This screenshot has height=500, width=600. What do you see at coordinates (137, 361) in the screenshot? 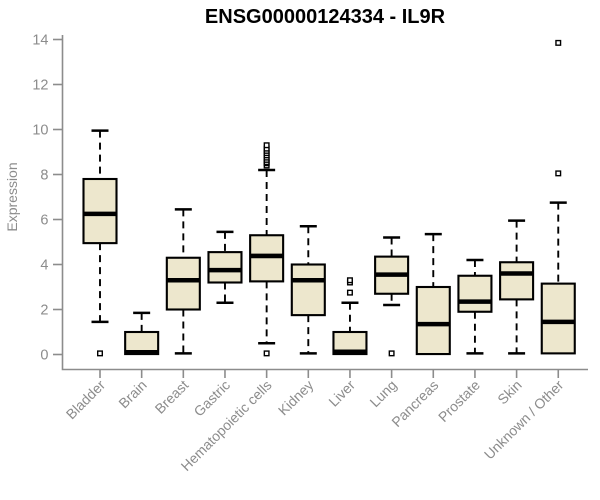
I see `boxplot-group-brain: Brain` at bounding box center [137, 361].